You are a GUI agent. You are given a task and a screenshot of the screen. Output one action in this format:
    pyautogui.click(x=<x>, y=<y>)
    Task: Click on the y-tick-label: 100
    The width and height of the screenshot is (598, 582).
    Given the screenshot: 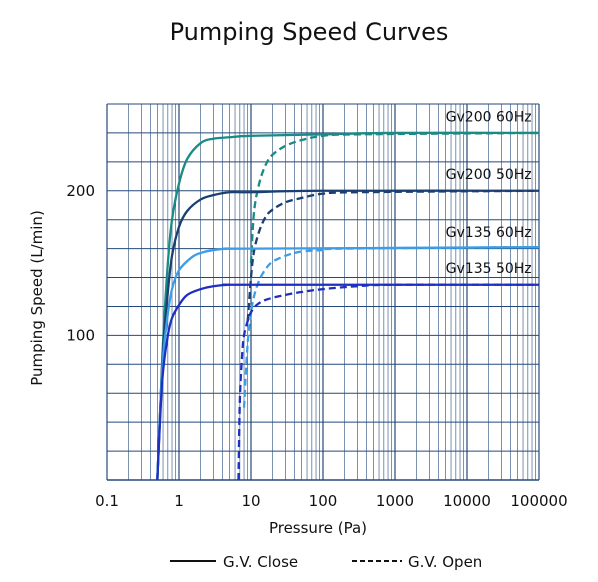 What is the action you would take?
    pyautogui.click(x=80, y=335)
    